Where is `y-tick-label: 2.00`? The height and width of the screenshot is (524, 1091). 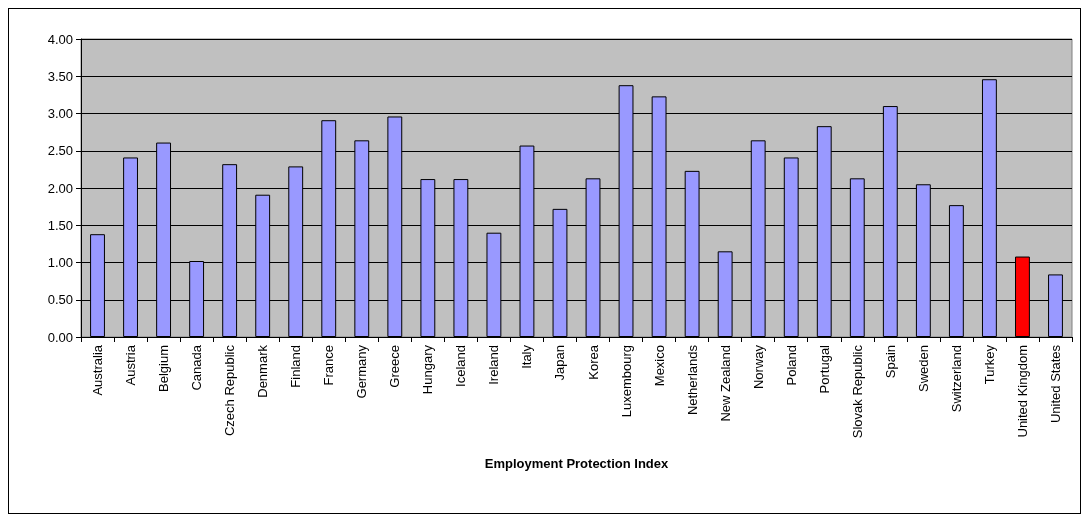
y-tick-label: 2.00 is located at coordinates (60, 188).